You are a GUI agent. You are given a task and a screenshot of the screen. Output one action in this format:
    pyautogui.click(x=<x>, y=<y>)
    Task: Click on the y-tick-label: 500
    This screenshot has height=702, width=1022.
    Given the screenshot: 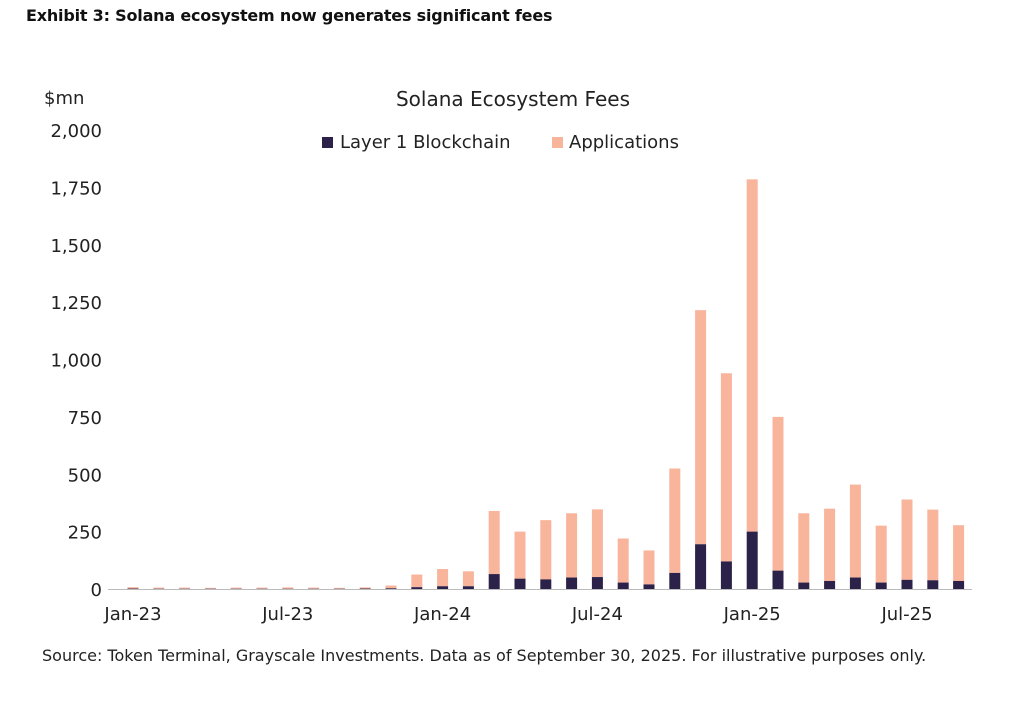 What is the action you would take?
    pyautogui.click(x=85, y=475)
    